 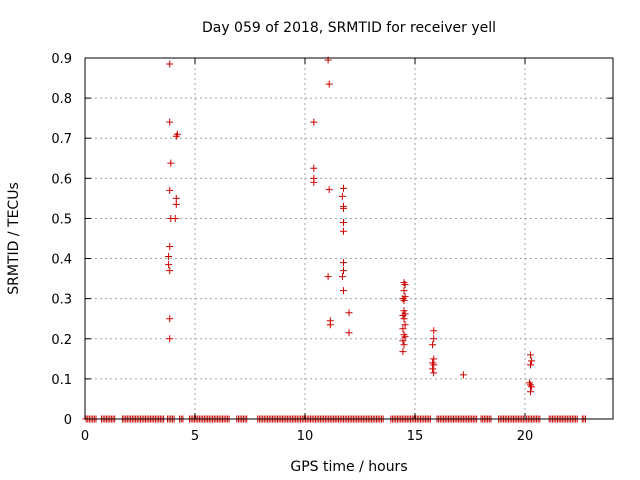 I want to click on x-axis-title: GPS time / hours, so click(x=348, y=467).